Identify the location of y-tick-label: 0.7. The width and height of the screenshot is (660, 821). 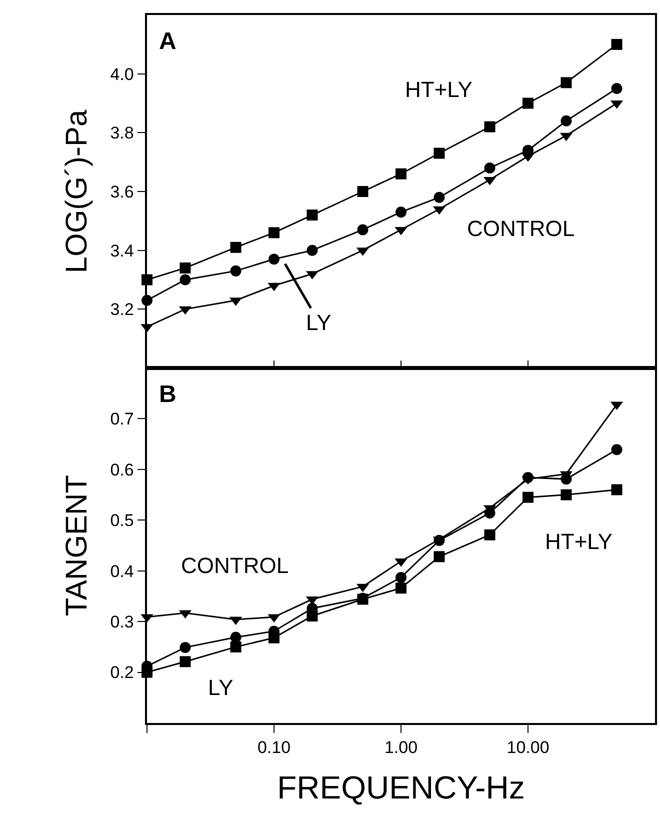
(122, 419).